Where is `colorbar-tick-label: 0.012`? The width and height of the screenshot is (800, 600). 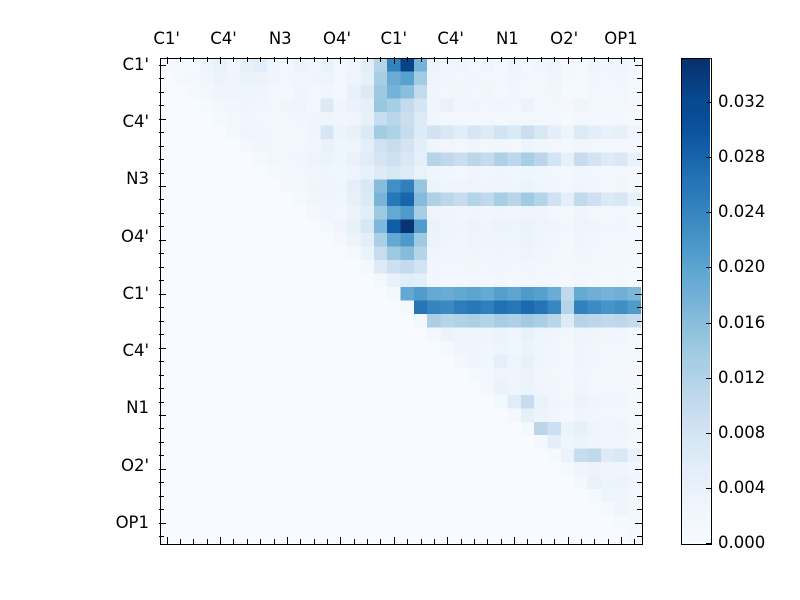 colorbar-tick-label: 0.012 is located at coordinates (742, 377).